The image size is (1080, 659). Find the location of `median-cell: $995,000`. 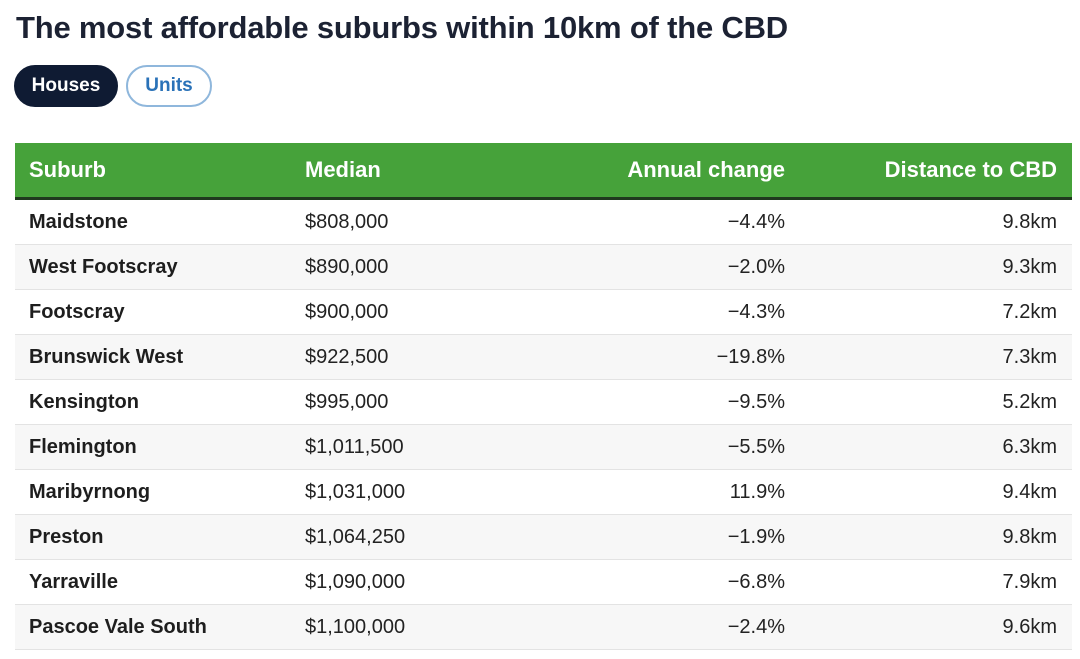

median-cell: $995,000 is located at coordinates (347, 401).